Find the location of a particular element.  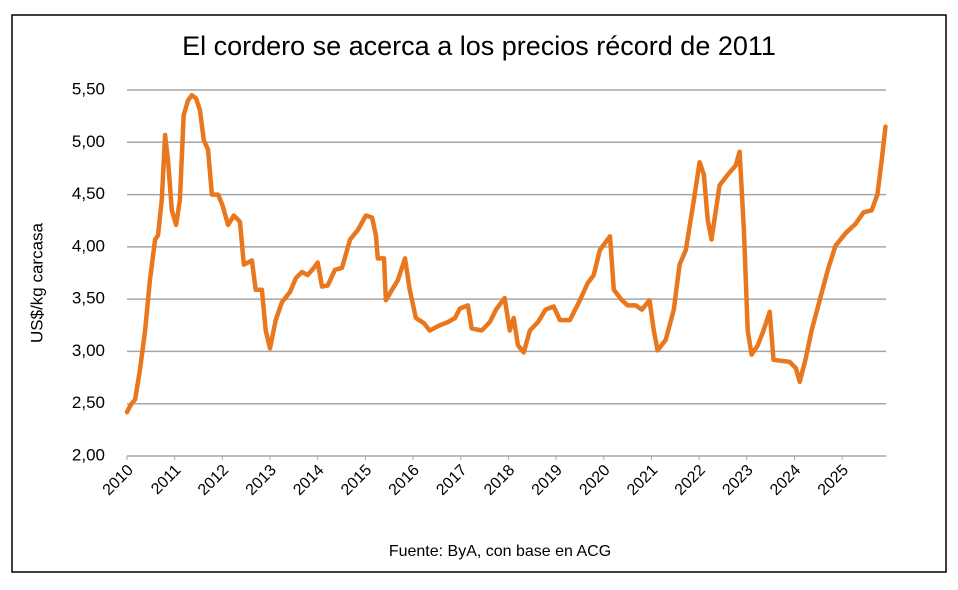

y-axis-label: US$/kg carcasa is located at coordinates (36, 282).